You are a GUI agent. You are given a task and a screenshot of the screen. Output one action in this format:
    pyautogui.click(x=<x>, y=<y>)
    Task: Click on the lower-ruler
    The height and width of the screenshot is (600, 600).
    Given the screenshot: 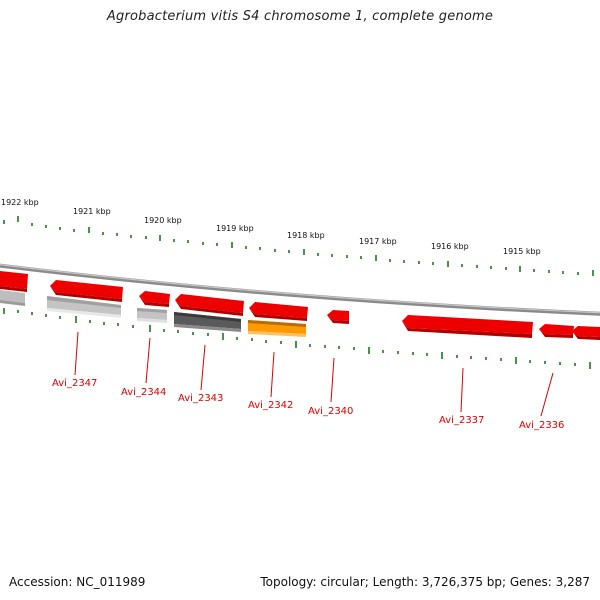 What is the action you would take?
    pyautogui.click(x=297, y=338)
    